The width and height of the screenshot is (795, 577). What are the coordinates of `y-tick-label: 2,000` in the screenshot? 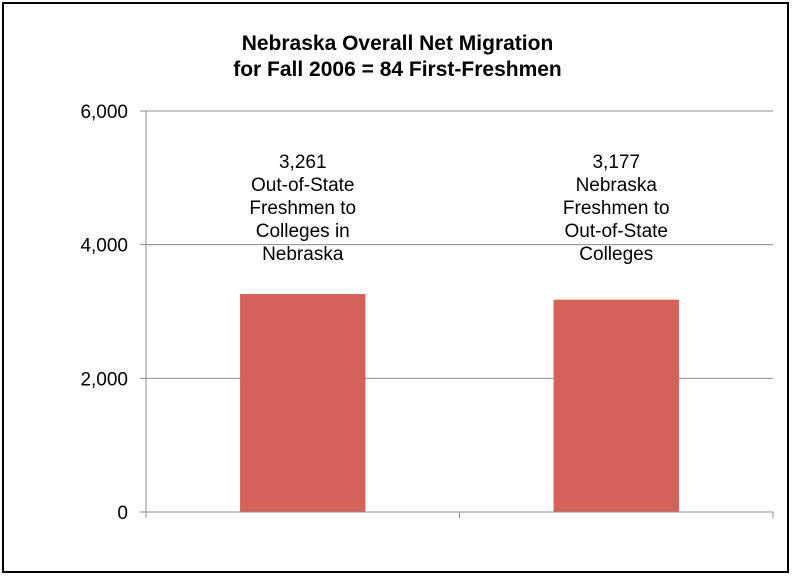 It's located at (104, 379).